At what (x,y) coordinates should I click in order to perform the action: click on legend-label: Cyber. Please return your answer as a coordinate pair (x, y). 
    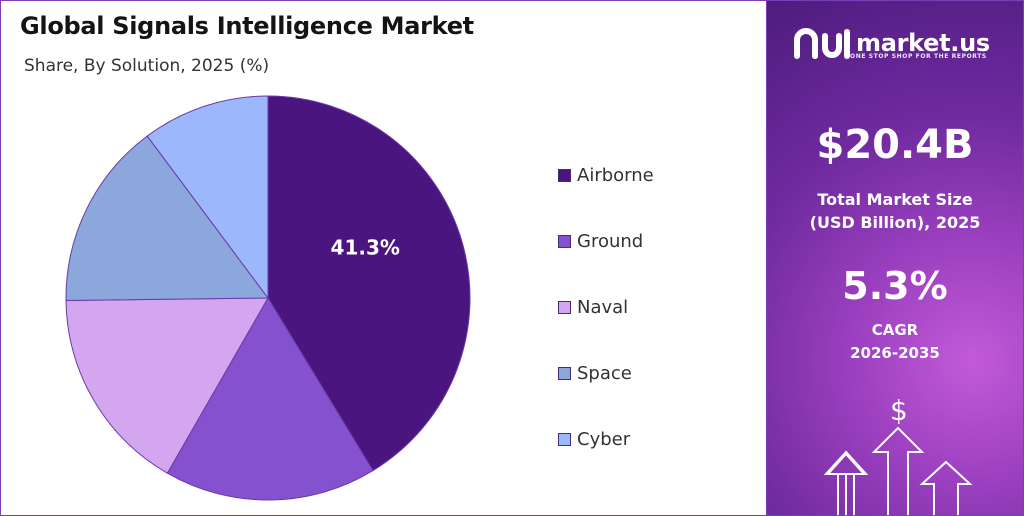
    Looking at the image, I should click on (604, 439).